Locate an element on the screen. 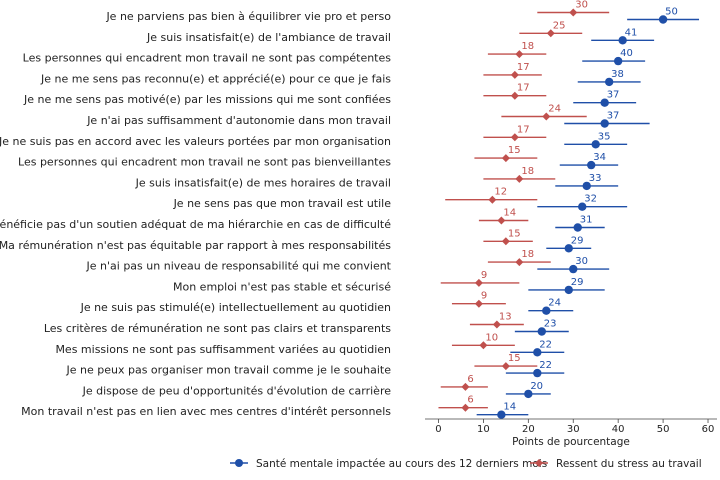  data-label-red: 14 is located at coordinates (509, 213).